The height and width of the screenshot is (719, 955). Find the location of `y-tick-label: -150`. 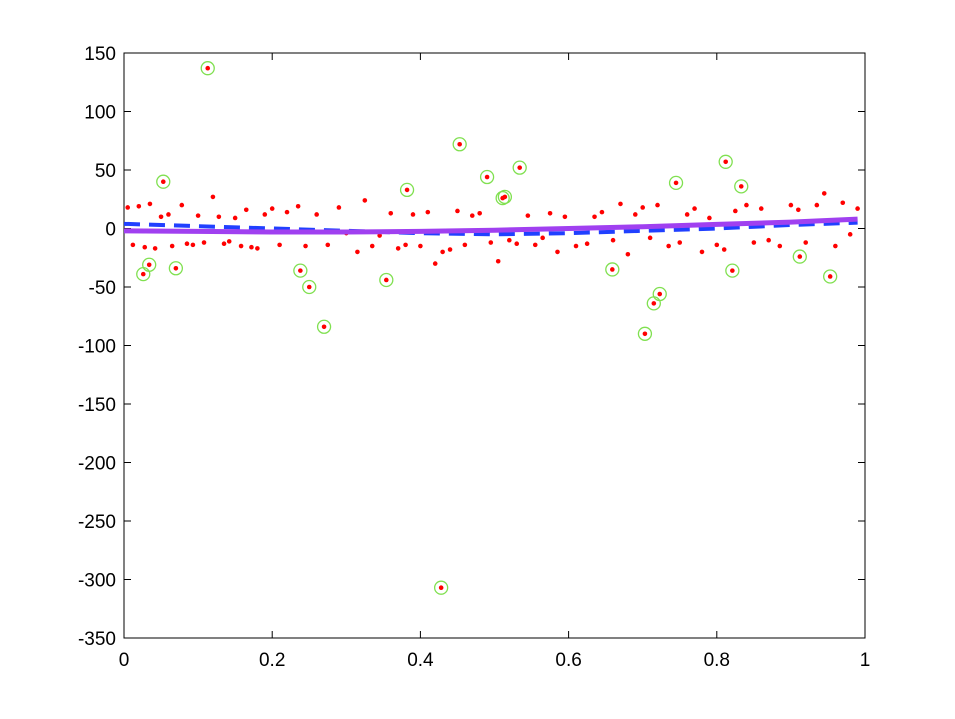

y-tick-label: -150 is located at coordinates (97, 405).